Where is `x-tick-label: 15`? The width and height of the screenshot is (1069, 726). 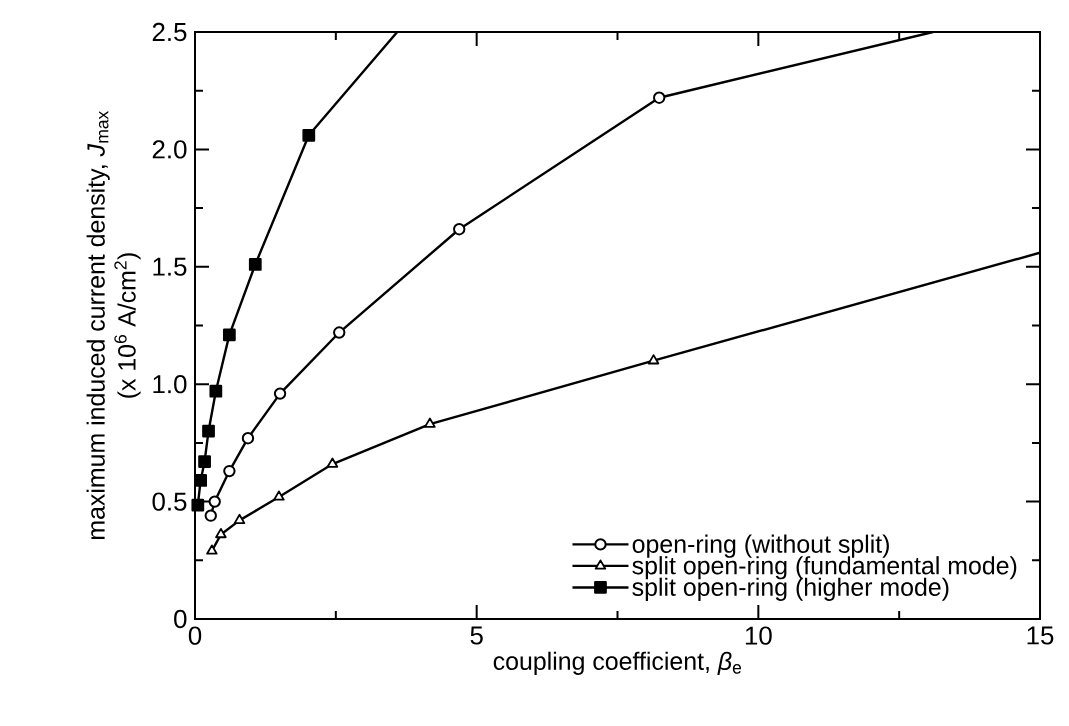 x-tick-label: 15 is located at coordinates (1040, 635).